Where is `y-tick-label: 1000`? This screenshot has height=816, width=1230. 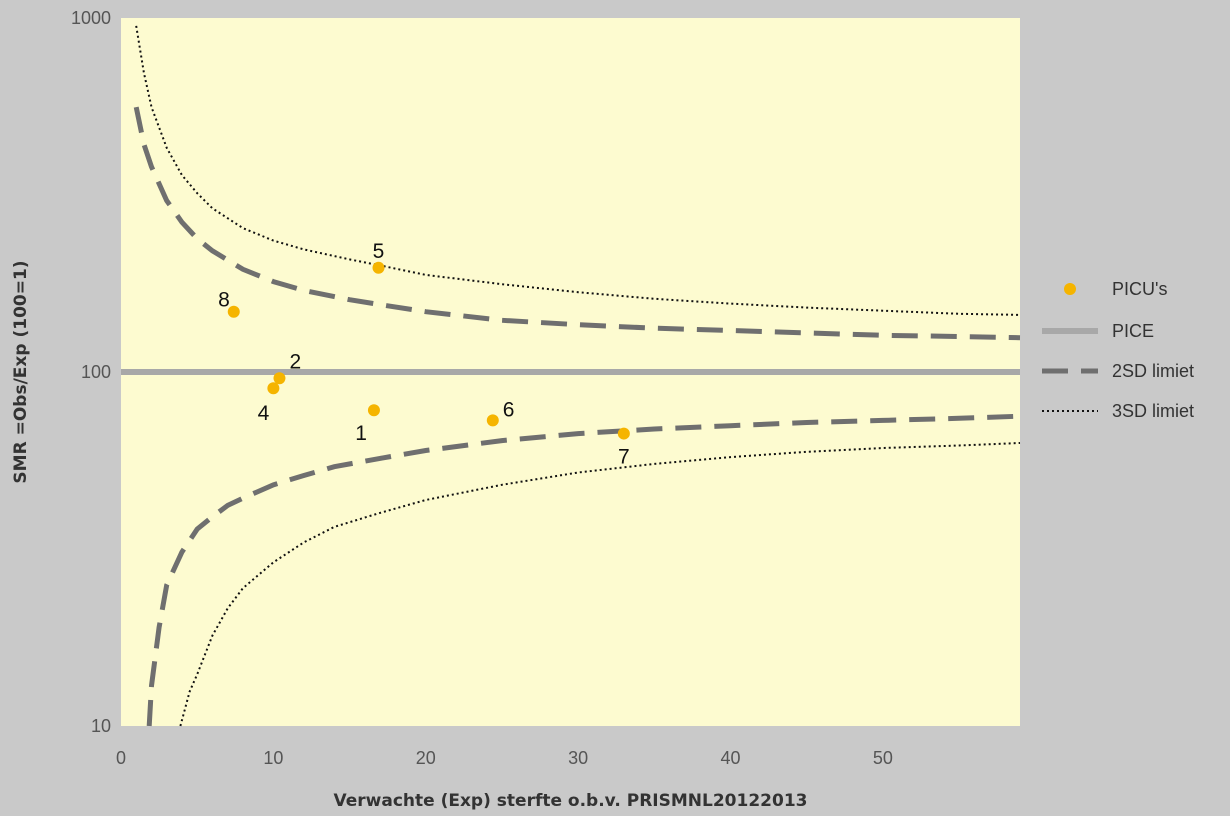
y-tick-label: 1000 is located at coordinates (91, 18).